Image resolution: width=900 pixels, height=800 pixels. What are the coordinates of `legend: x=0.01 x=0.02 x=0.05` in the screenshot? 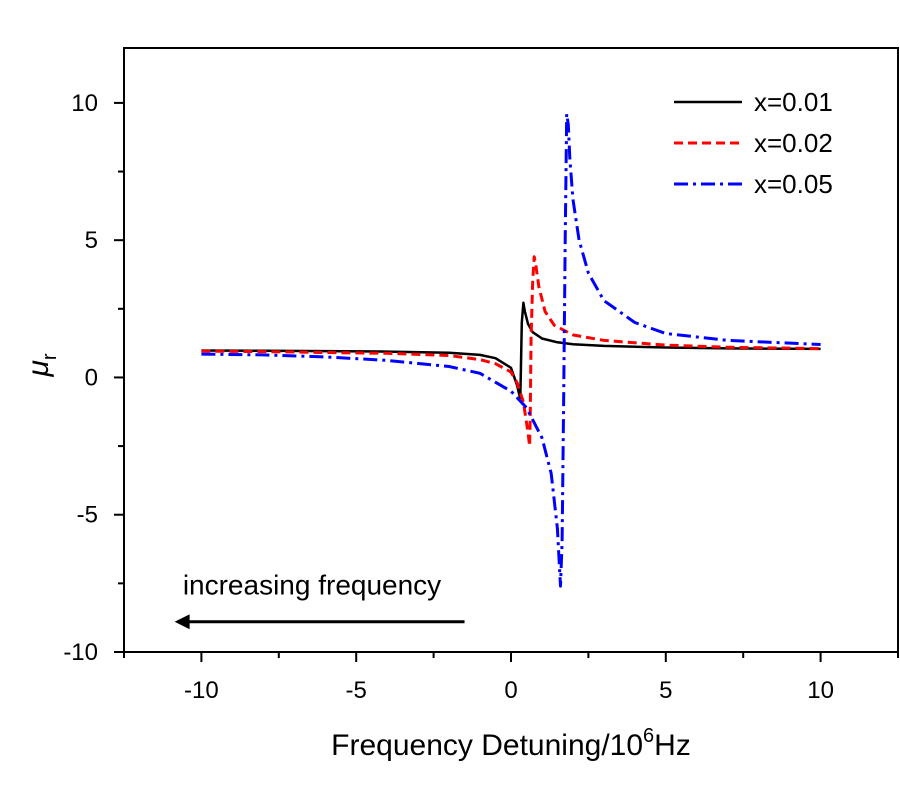 It's located at (753, 143).